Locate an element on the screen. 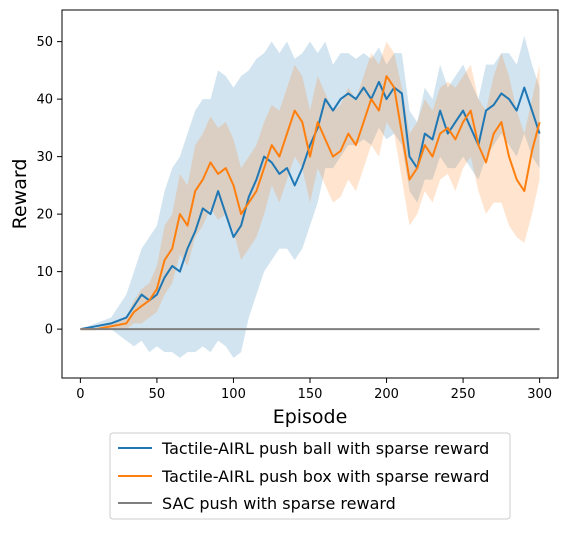 Image resolution: width=567 pixels, height=533 pixels. y-tick-label: 40 is located at coordinates (44, 100).